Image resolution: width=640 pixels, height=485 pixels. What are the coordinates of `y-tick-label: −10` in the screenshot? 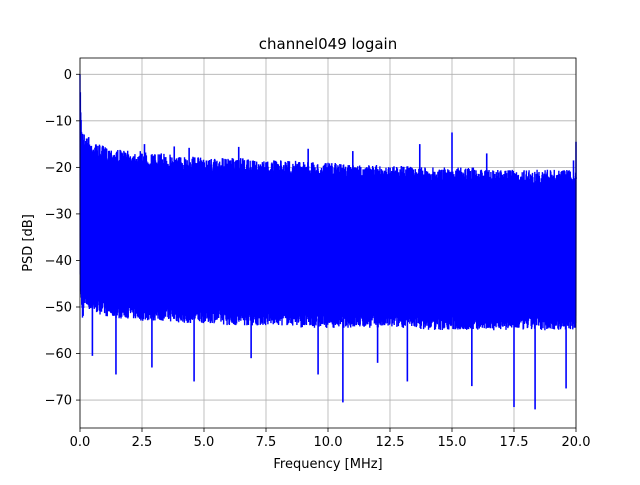 It's located at (58, 121).